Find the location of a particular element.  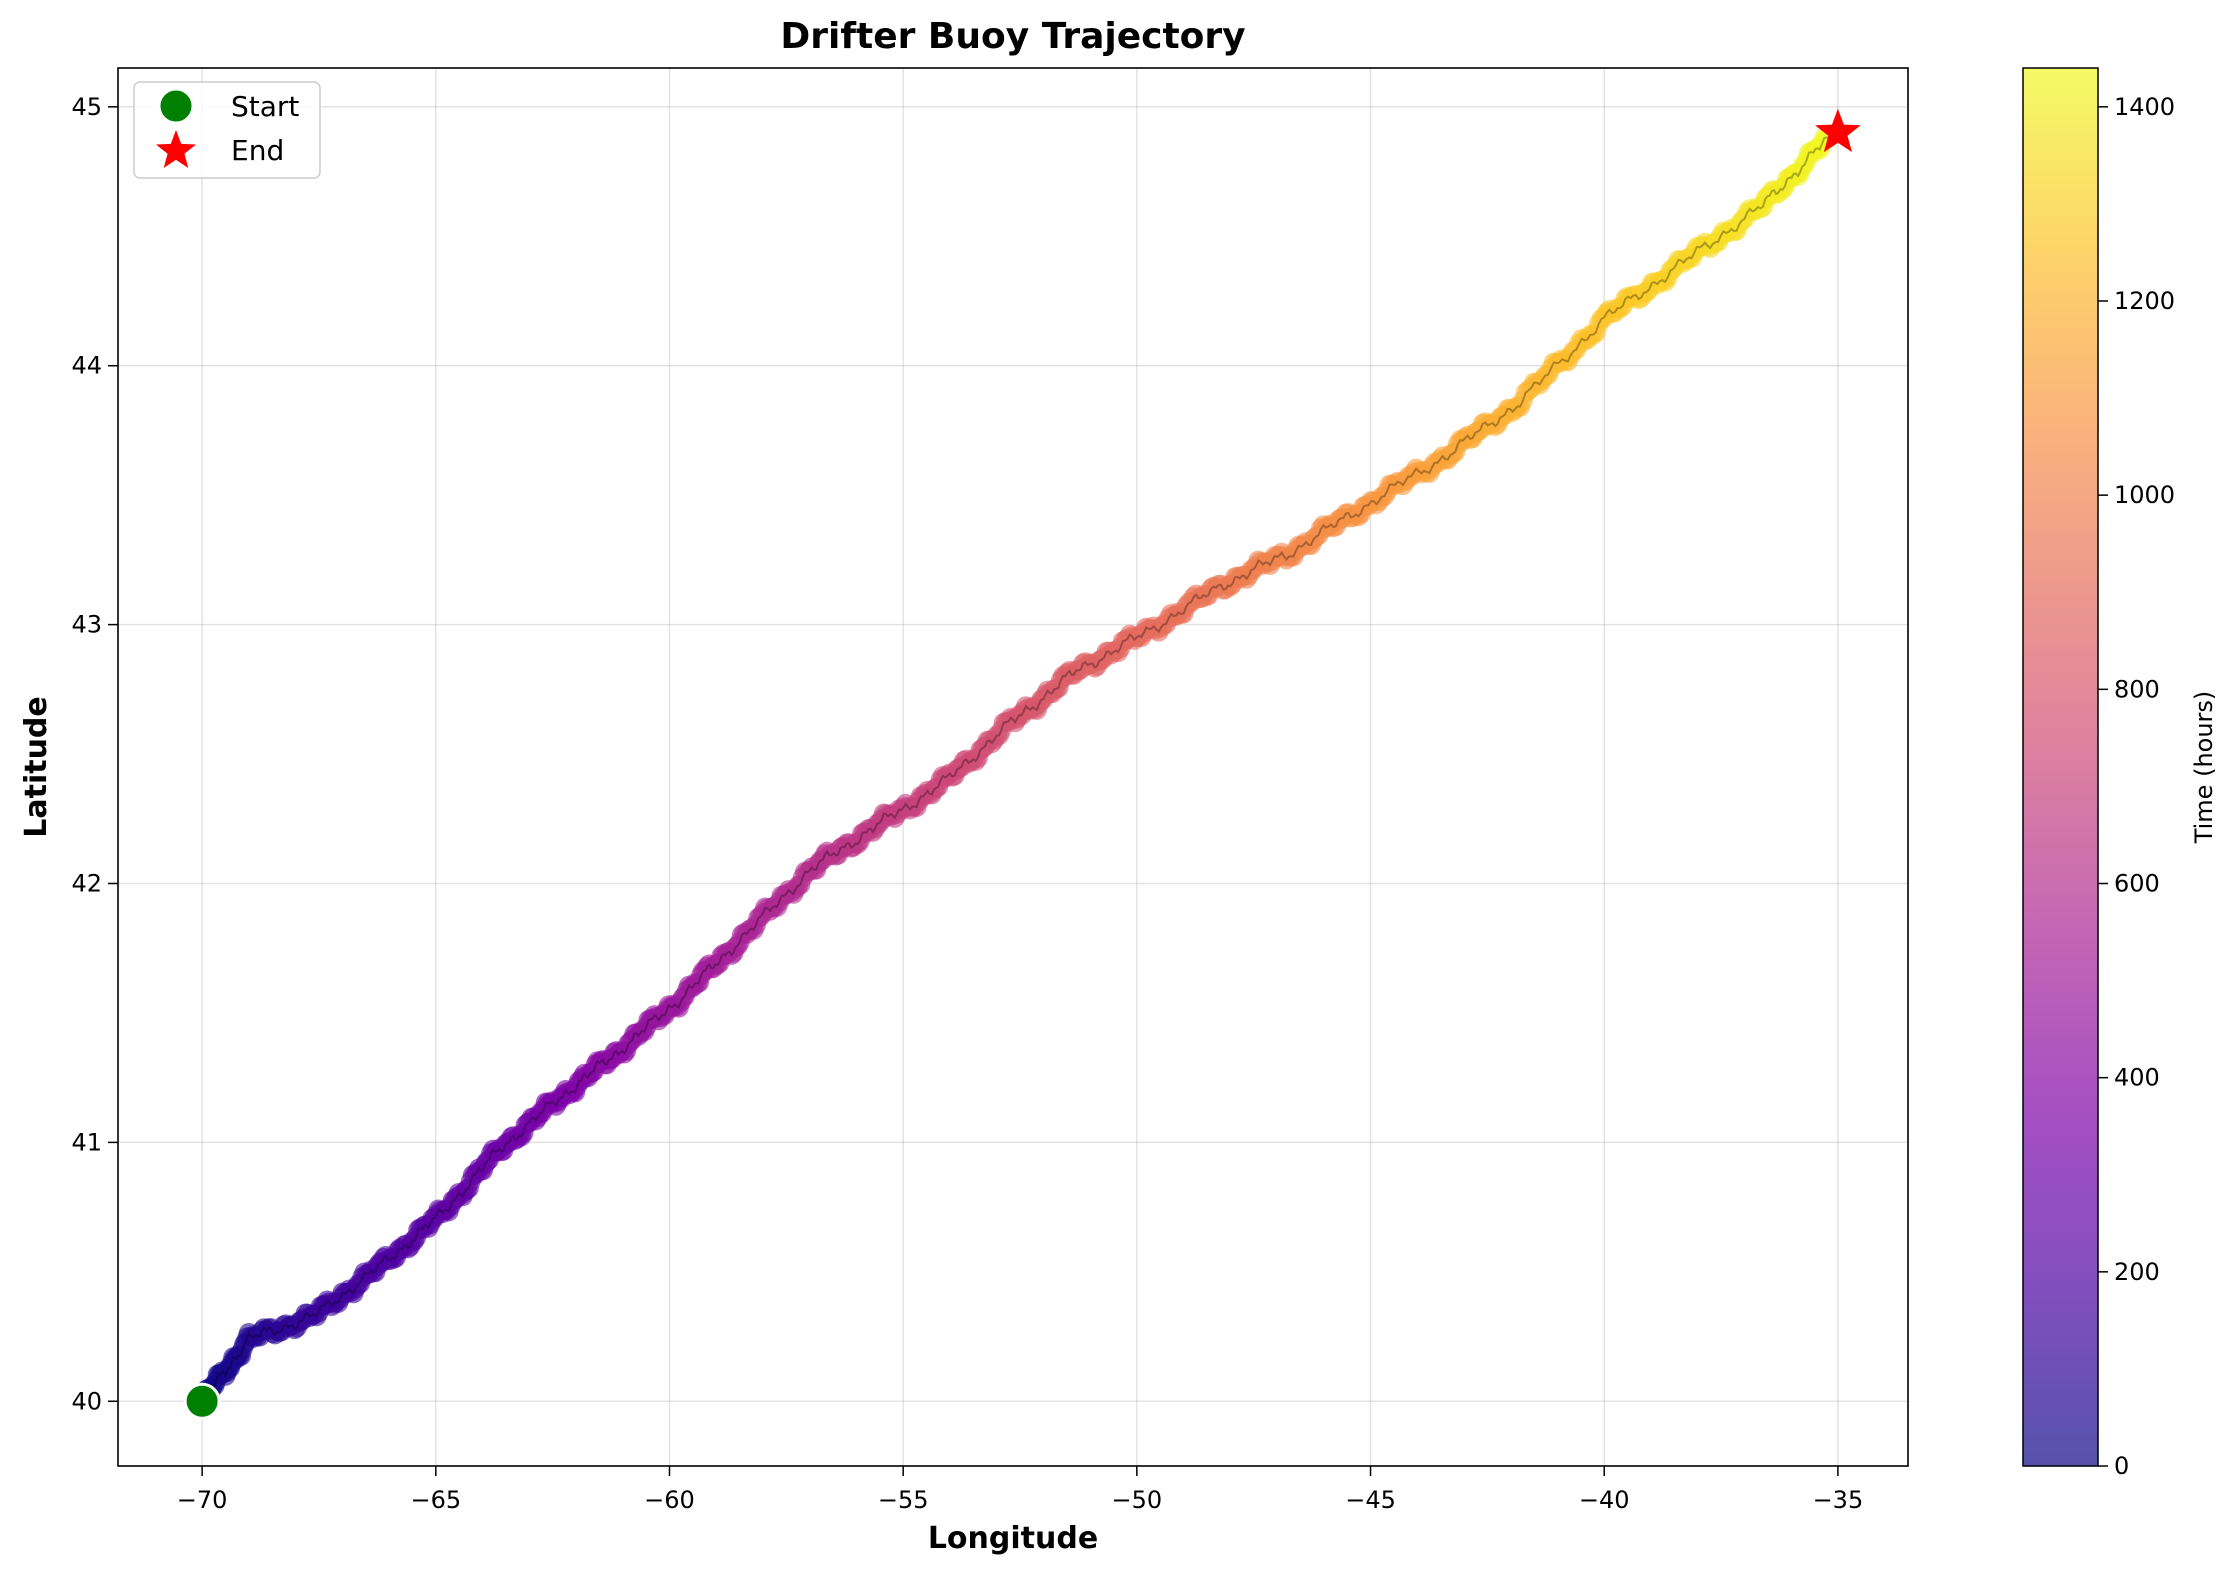

y-tick-label: 40 is located at coordinates (86, 1401).